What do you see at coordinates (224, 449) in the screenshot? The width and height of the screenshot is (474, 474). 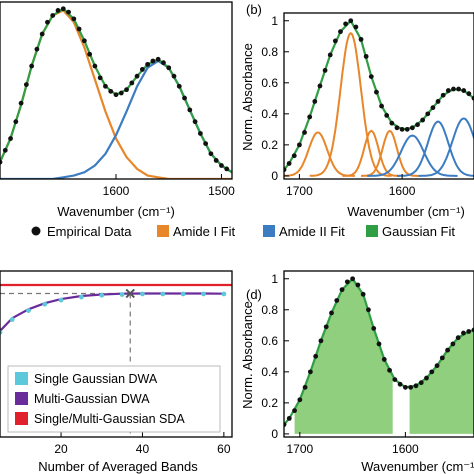 I see `x-tick-label: 60` at bounding box center [224, 449].